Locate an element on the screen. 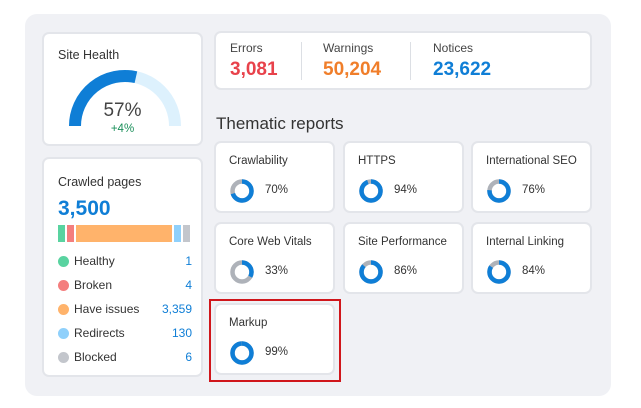  report-name: International SEO is located at coordinates (531, 161).